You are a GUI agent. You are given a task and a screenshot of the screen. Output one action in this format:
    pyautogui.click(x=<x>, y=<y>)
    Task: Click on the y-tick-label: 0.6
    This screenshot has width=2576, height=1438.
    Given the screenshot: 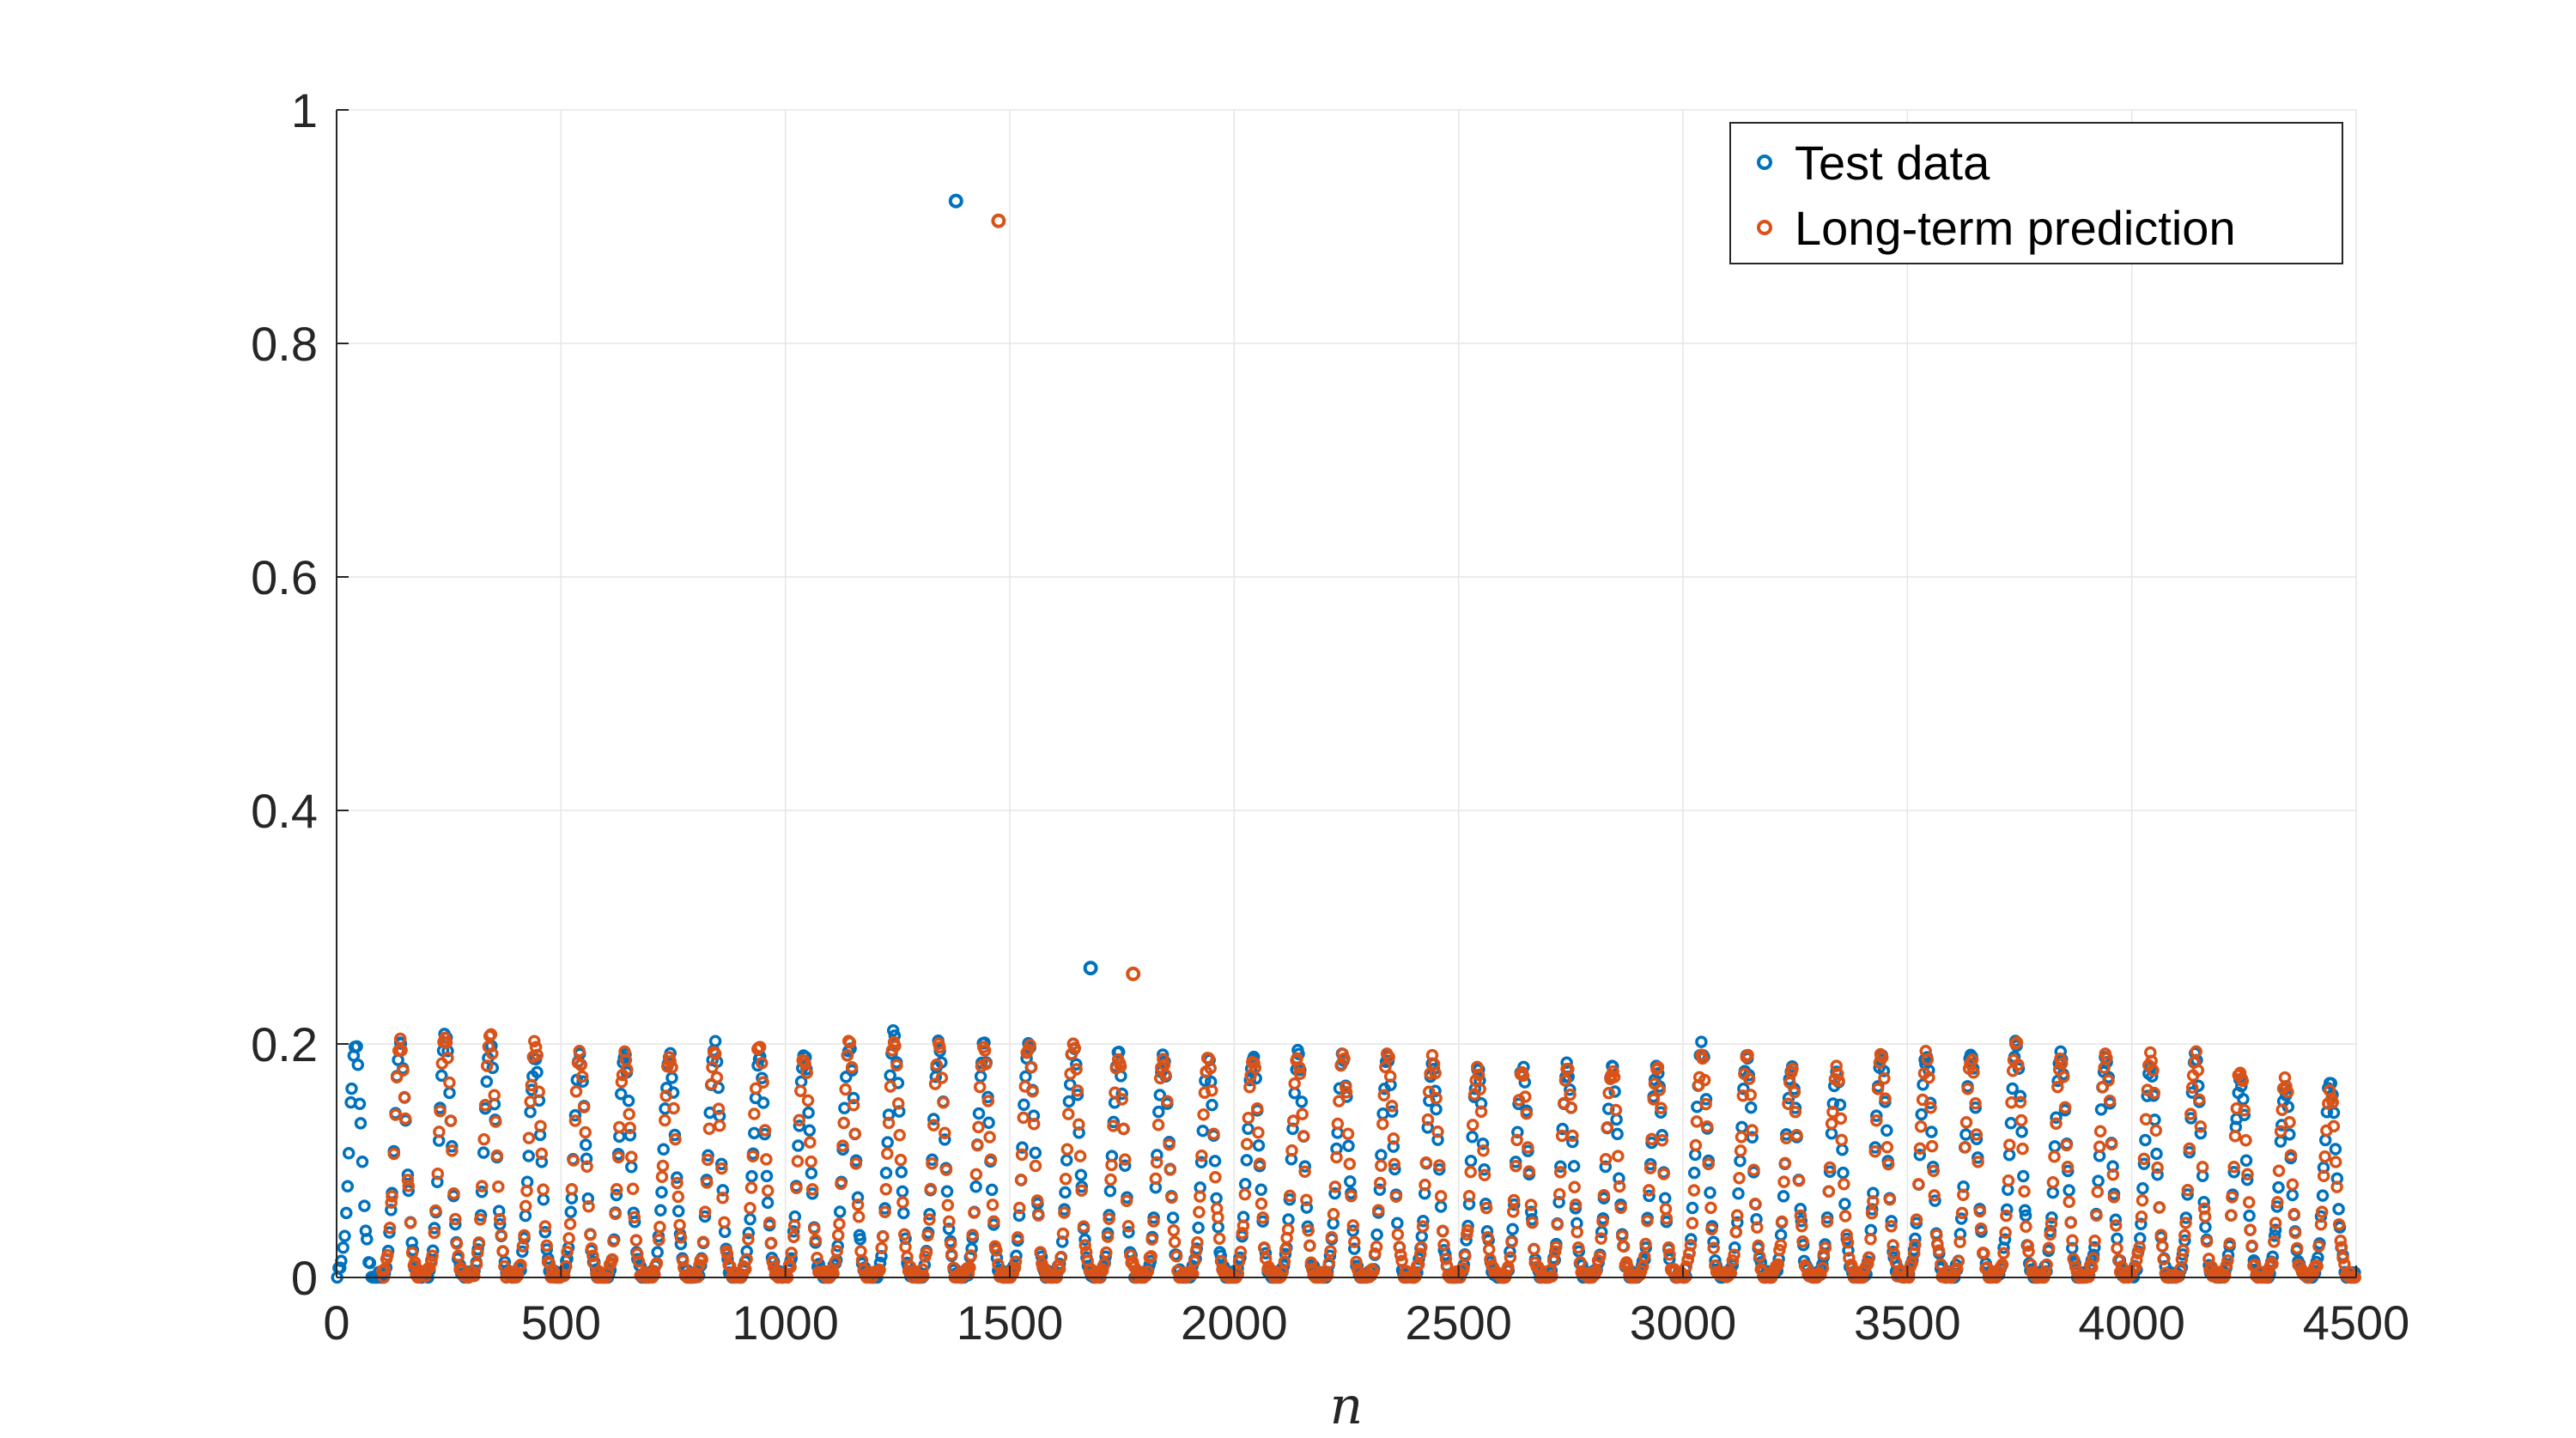 What is the action you would take?
    pyautogui.click(x=284, y=577)
    